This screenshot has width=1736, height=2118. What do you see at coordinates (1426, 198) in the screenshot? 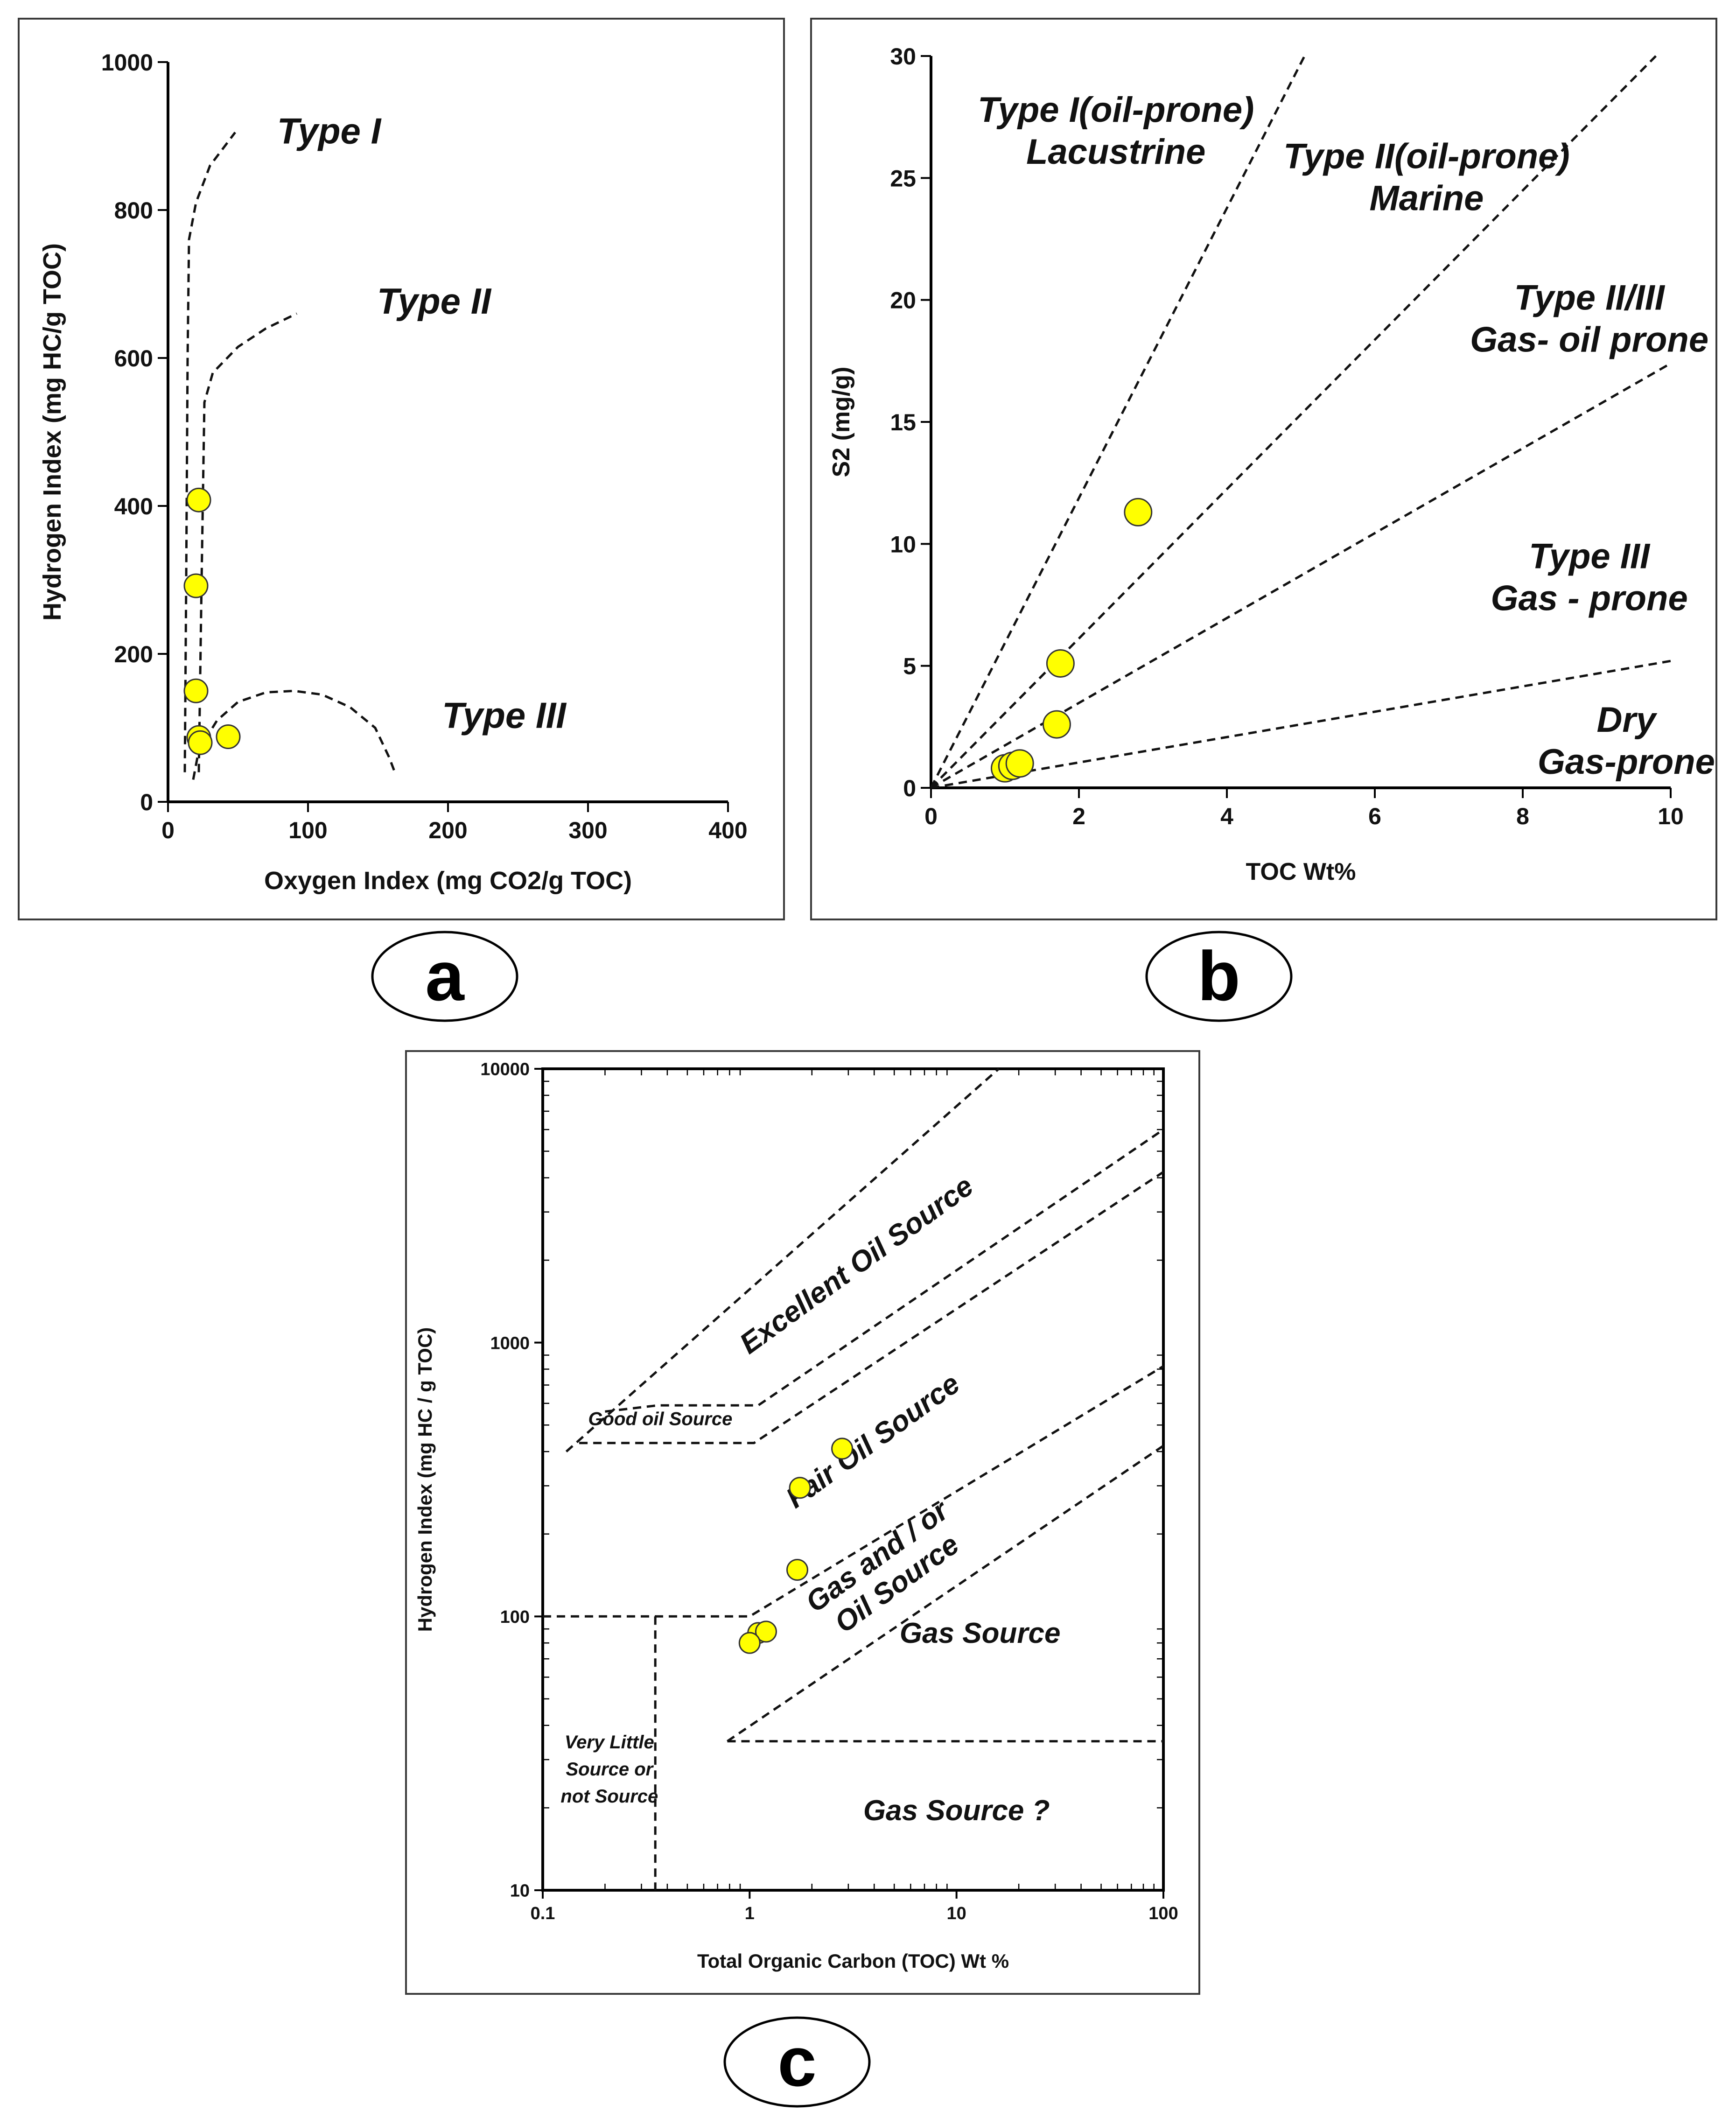
I see `chart-b-region-label-line: Marine` at bounding box center [1426, 198].